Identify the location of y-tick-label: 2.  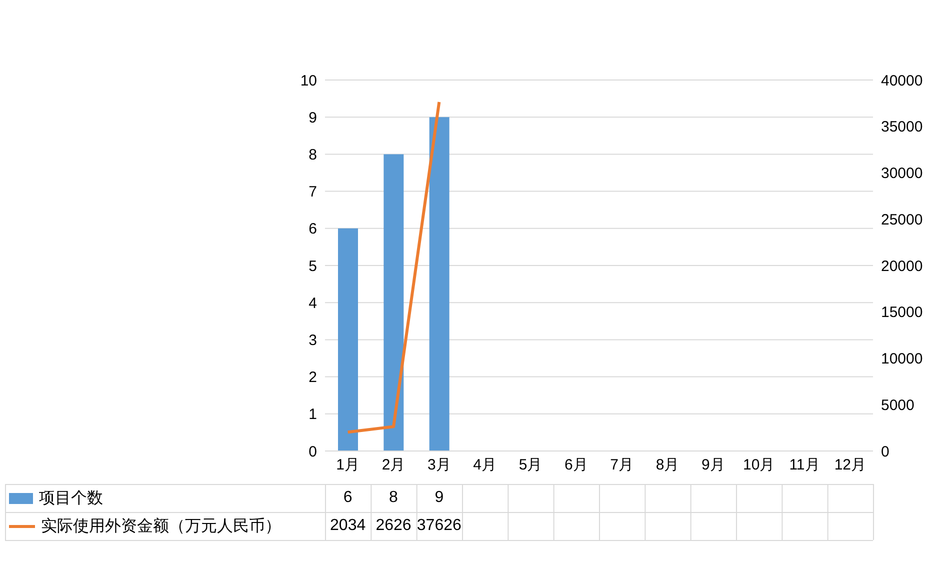
(312, 377).